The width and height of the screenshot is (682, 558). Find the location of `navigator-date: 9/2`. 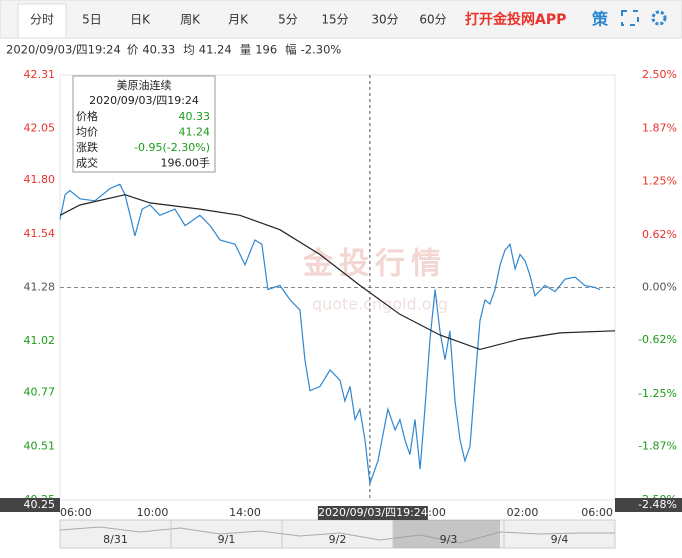

navigator-date: 9/2 is located at coordinates (338, 539).